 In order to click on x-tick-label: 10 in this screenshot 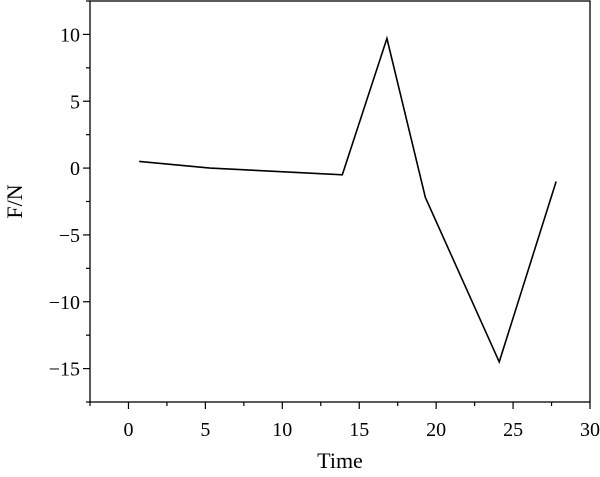, I will do `click(282, 430)`.